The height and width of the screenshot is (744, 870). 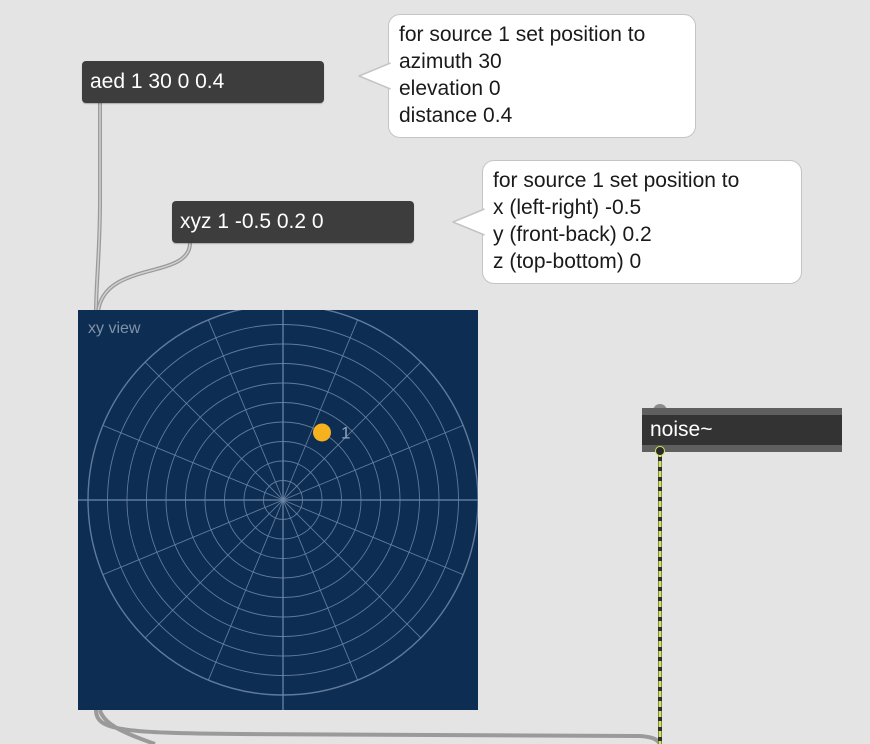 What do you see at coordinates (522, 34) in the screenshot?
I see `comment-aed-line-1: for source 1 set position to` at bounding box center [522, 34].